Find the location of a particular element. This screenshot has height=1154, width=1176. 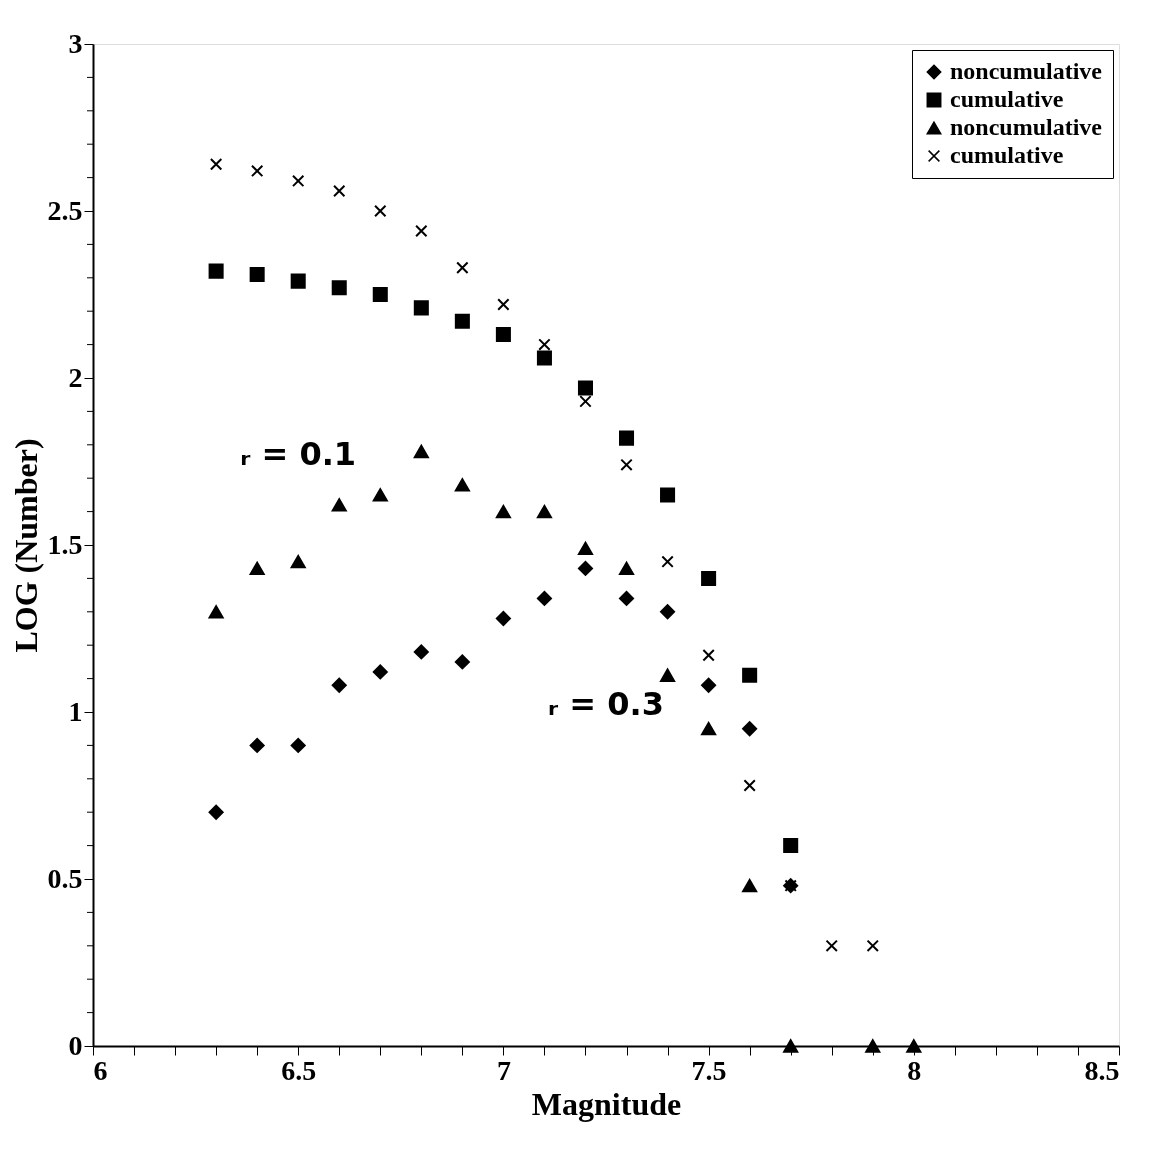

y-axis-title: LOG (Number) is located at coordinates (25, 545).